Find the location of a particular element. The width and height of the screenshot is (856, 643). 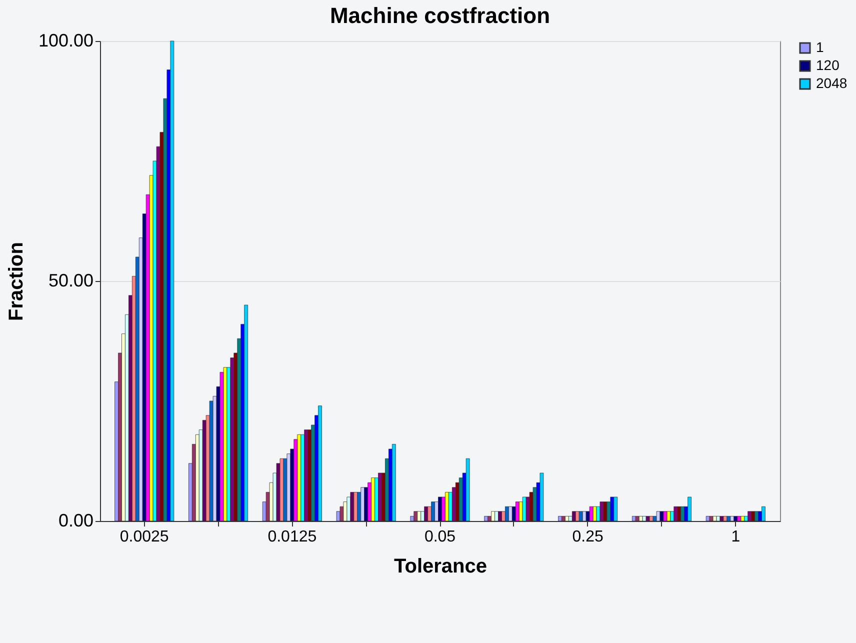

y-axis-title: Fraction is located at coordinates (16, 281).